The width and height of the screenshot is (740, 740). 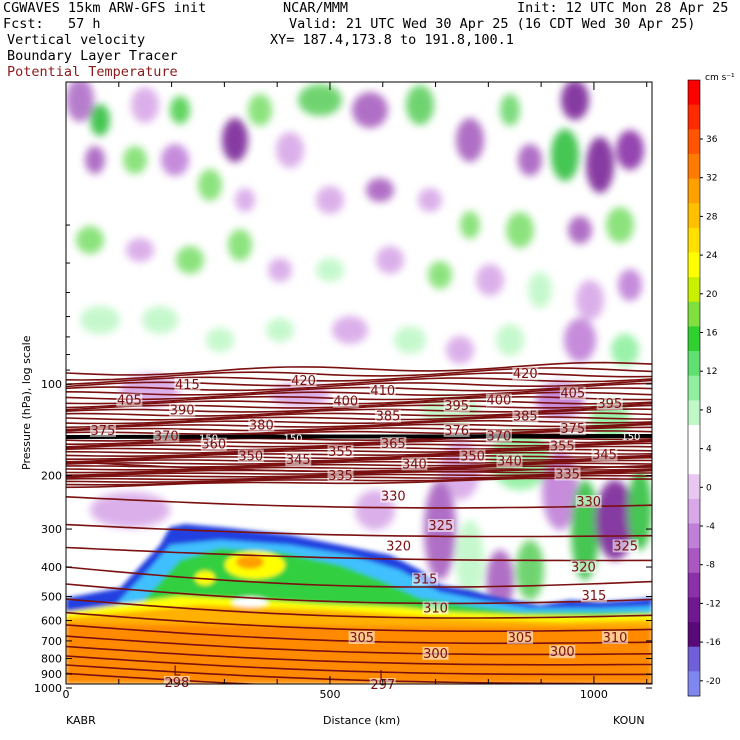 I want to click on colorbar-label: 20, so click(x=712, y=295).